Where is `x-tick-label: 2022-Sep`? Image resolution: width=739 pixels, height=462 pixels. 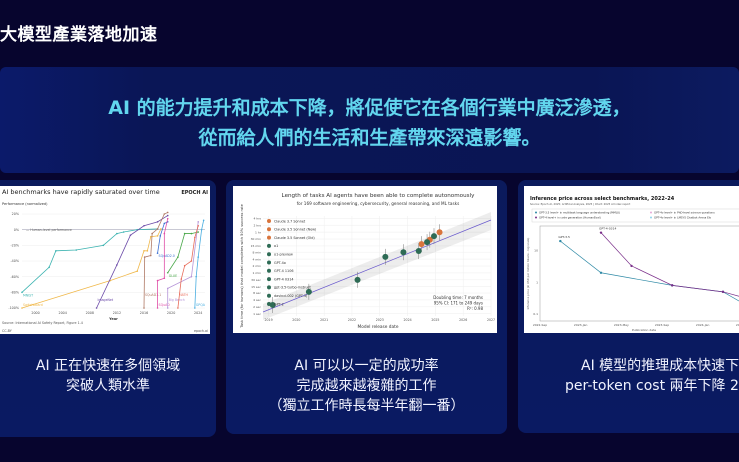 x-tick-label: 2022-Sep is located at coordinates (540, 325).